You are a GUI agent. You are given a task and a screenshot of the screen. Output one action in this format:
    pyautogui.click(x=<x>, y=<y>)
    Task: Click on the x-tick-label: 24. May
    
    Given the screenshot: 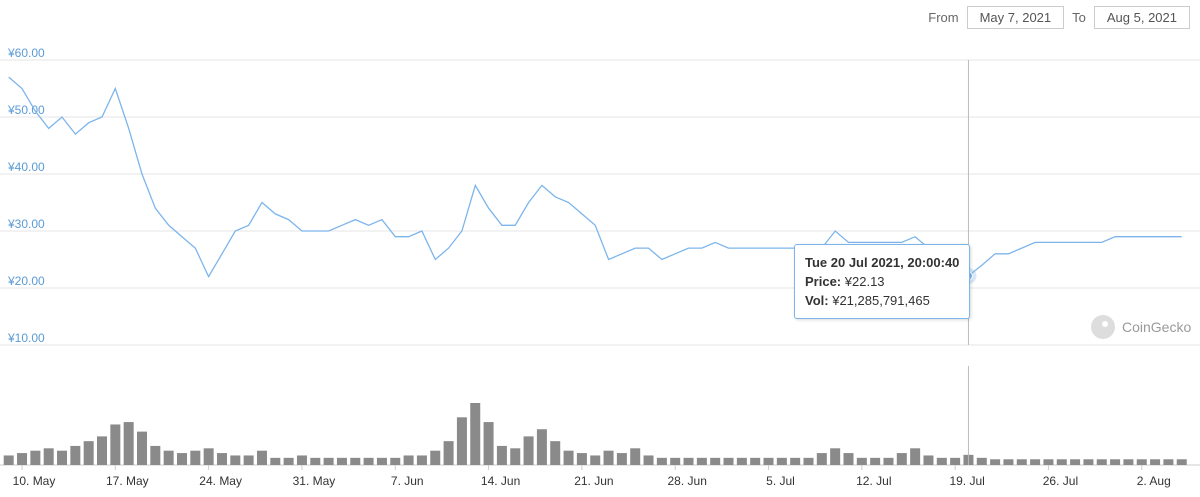 What is the action you would take?
    pyautogui.click(x=220, y=481)
    